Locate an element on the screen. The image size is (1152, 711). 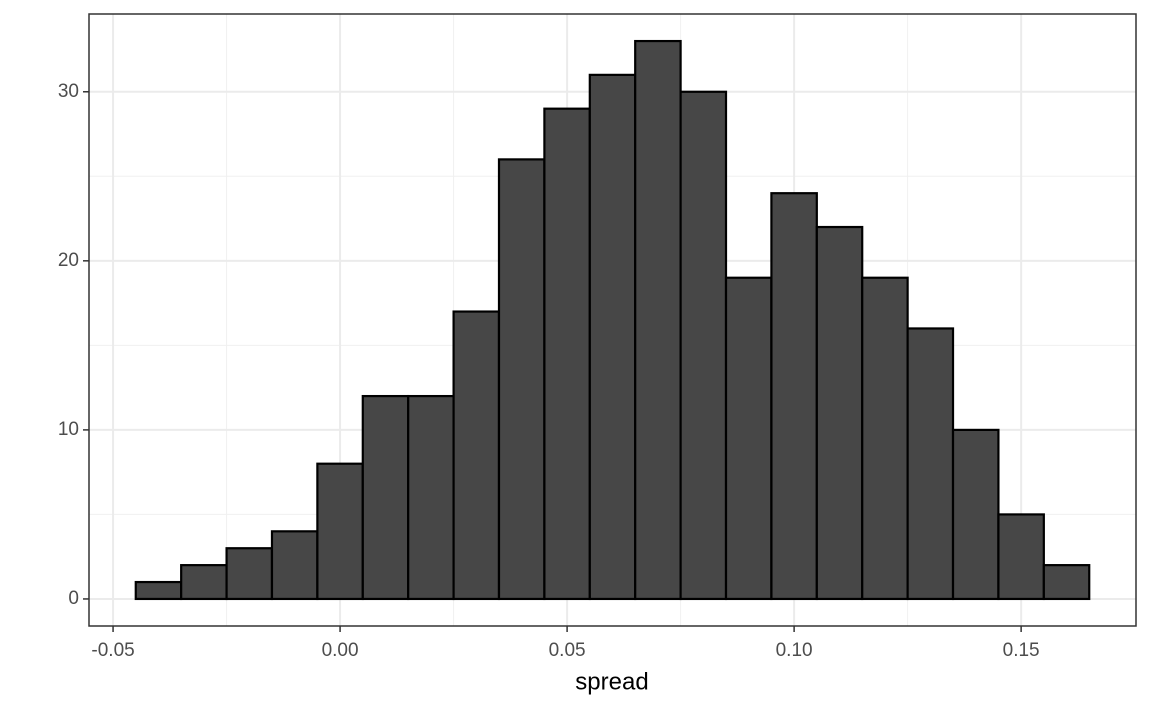
x-tick-label: 0.05 is located at coordinates (567, 650).